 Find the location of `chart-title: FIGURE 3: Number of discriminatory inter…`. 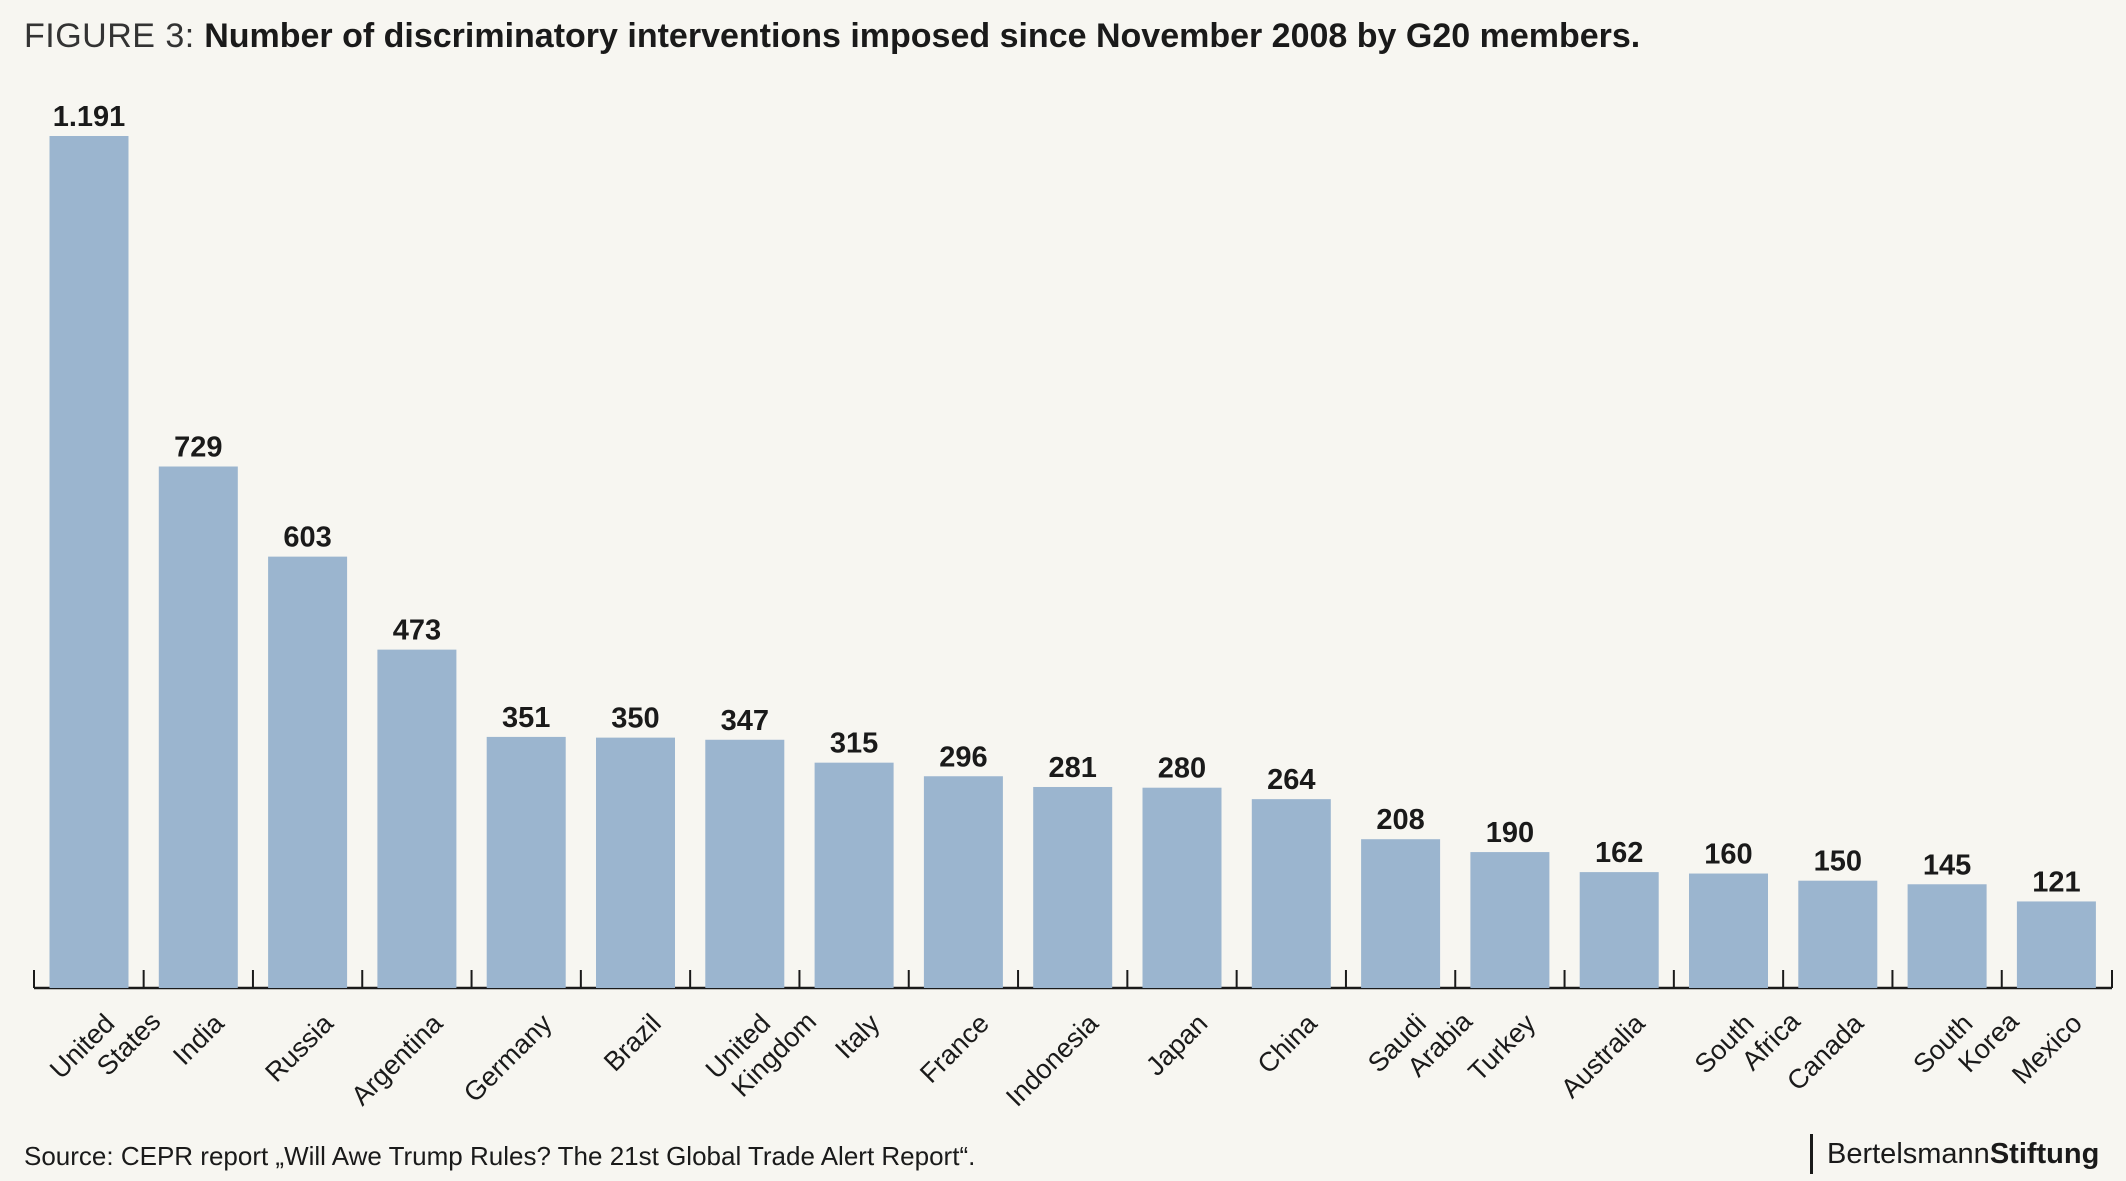

chart-title: FIGURE 3: Number of discriminatory inter… is located at coordinates (832, 36).